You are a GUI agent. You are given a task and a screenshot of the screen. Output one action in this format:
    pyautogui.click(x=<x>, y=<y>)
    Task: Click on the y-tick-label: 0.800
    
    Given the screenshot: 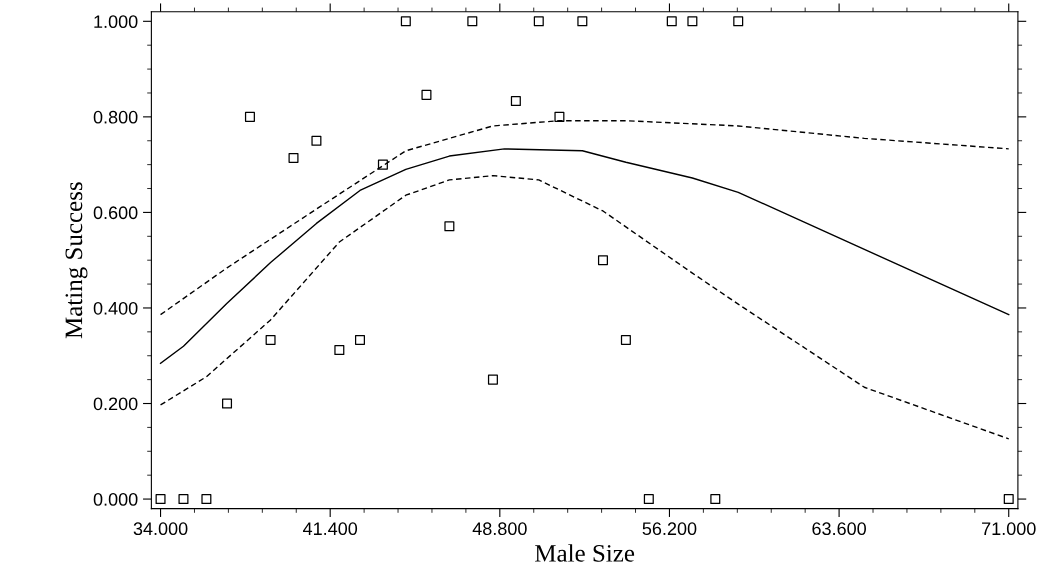 What is the action you would take?
    pyautogui.click(x=115, y=117)
    